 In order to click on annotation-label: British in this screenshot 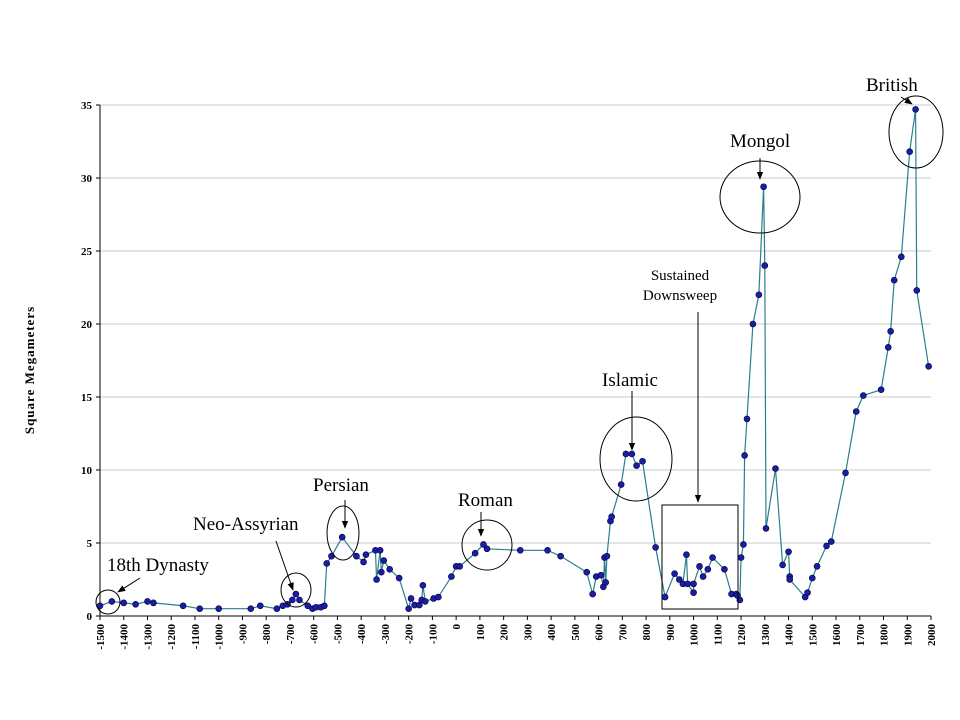, I will do `click(892, 85)`.